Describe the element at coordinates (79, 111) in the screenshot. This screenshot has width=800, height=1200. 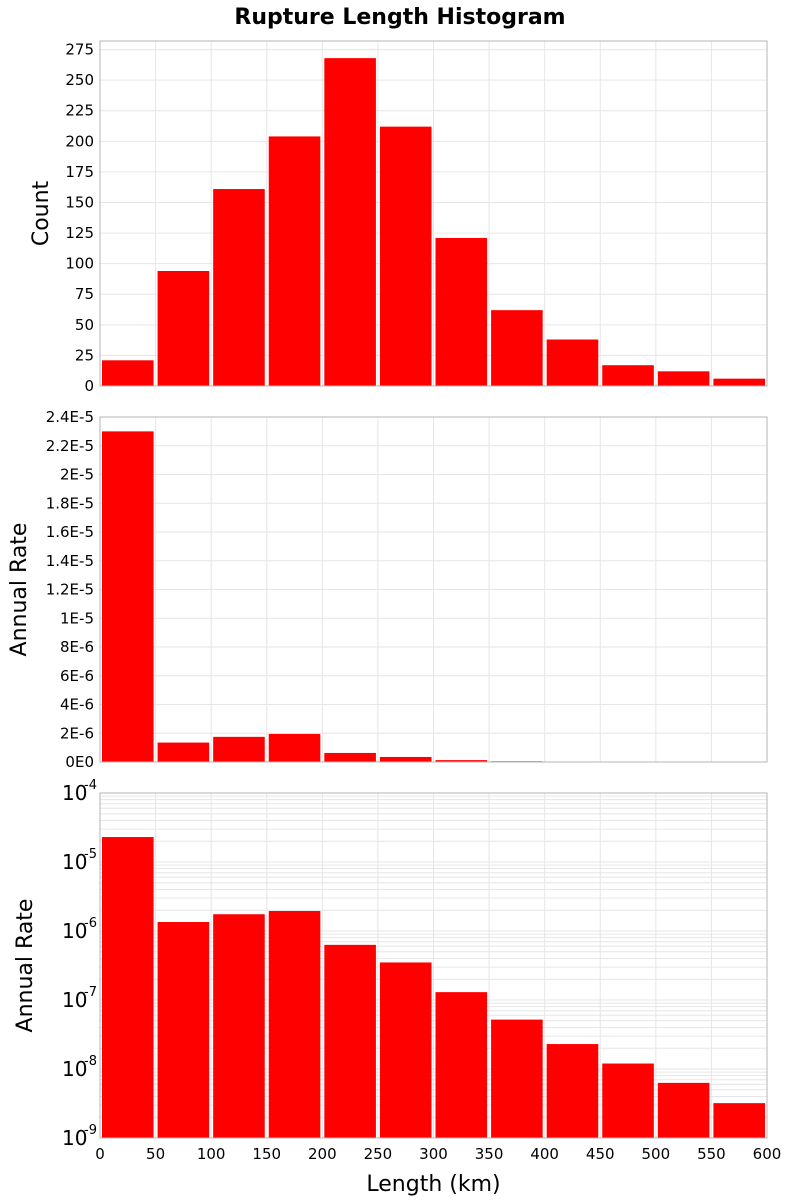
I see `y-tick-label: 225` at that location.